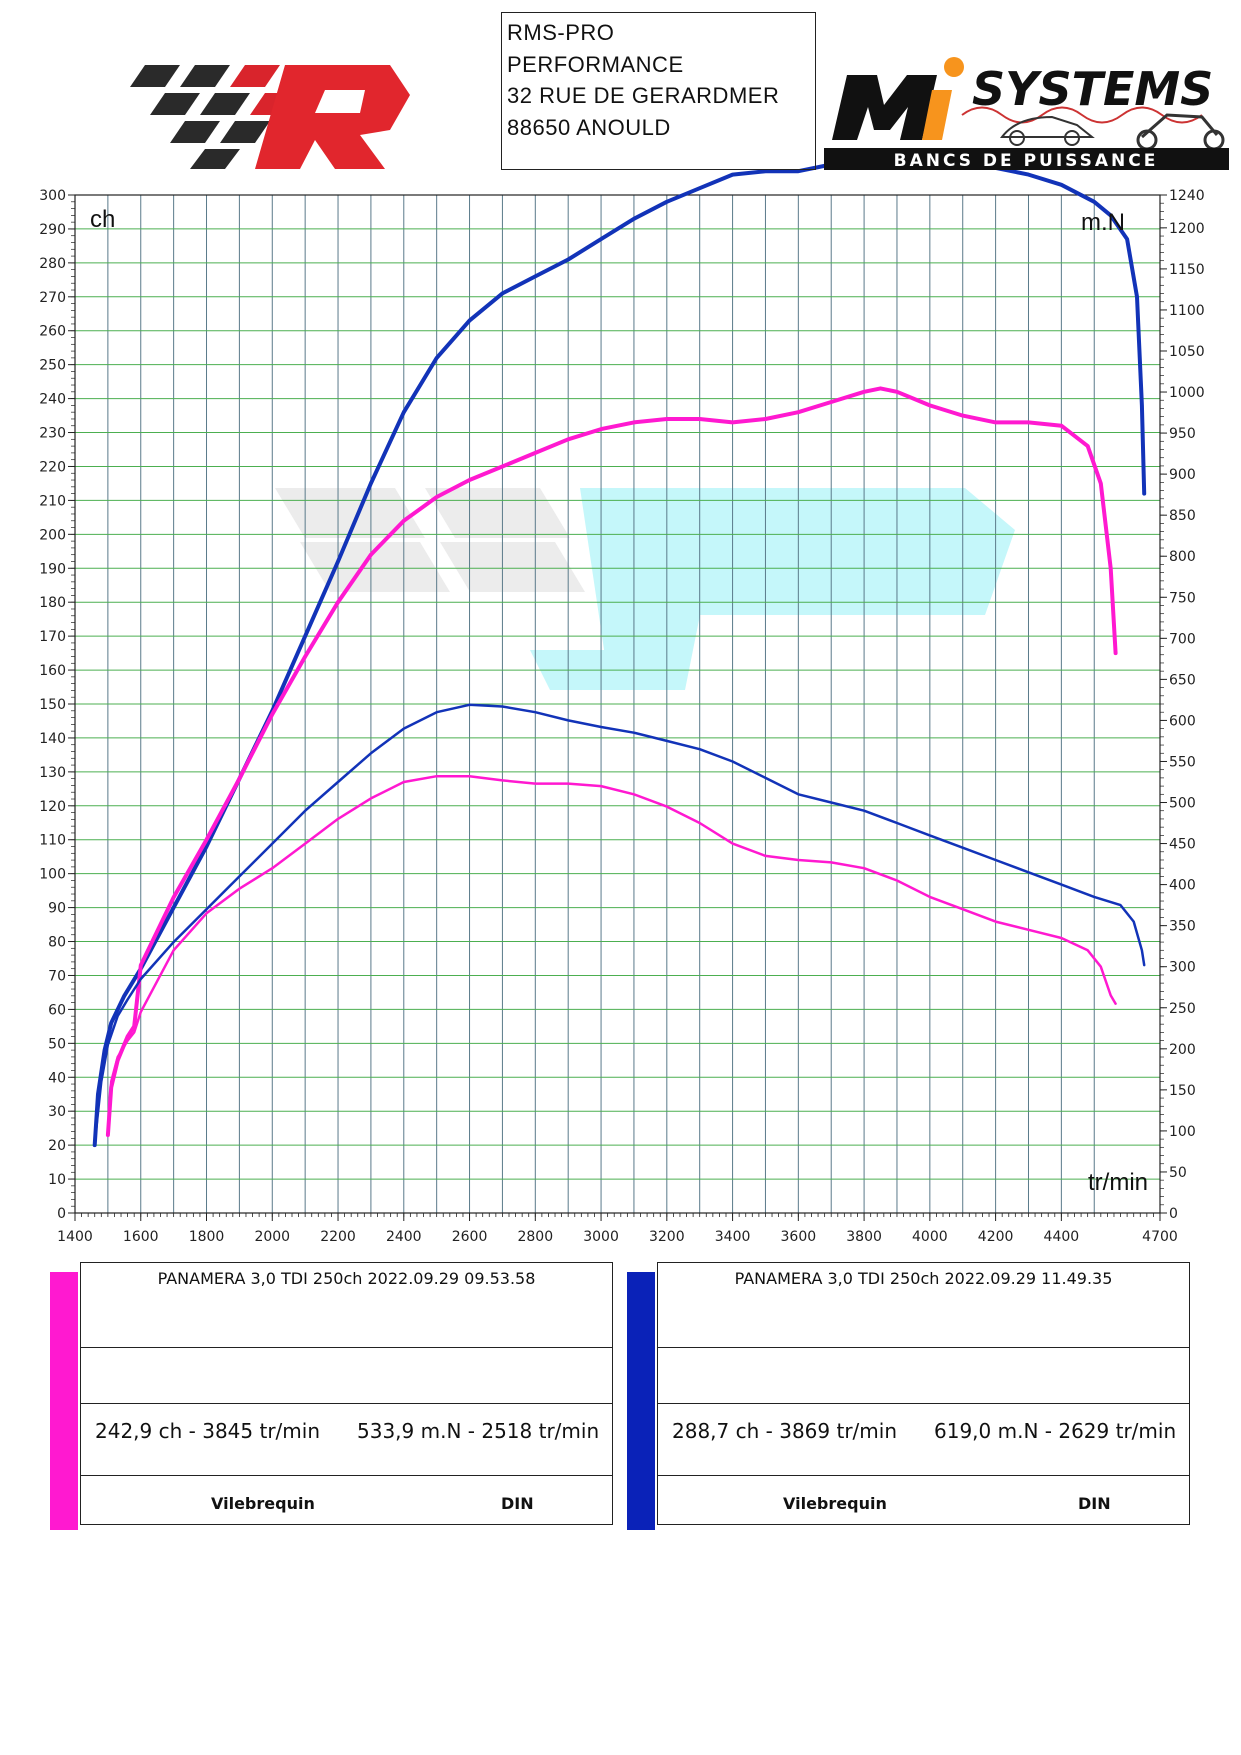 Image resolution: width=1241 pixels, height=1755 pixels. What do you see at coordinates (272, 1237) in the screenshot?
I see `x-tick-label: 2000` at bounding box center [272, 1237].